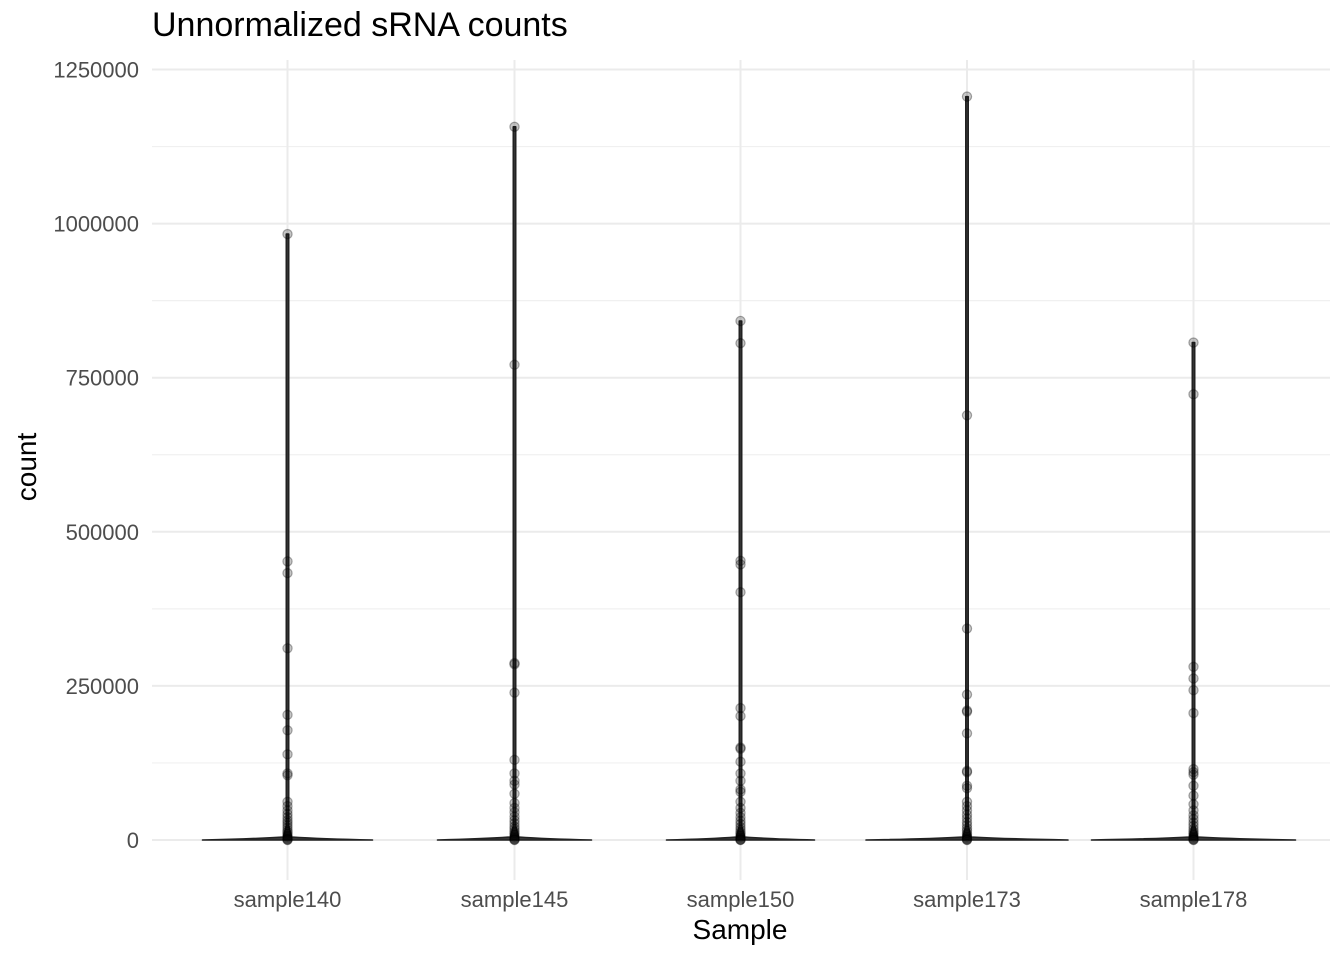 The width and height of the screenshot is (1344, 960). I want to click on chart-title: Unnormalized sRNA counts, so click(360, 25).